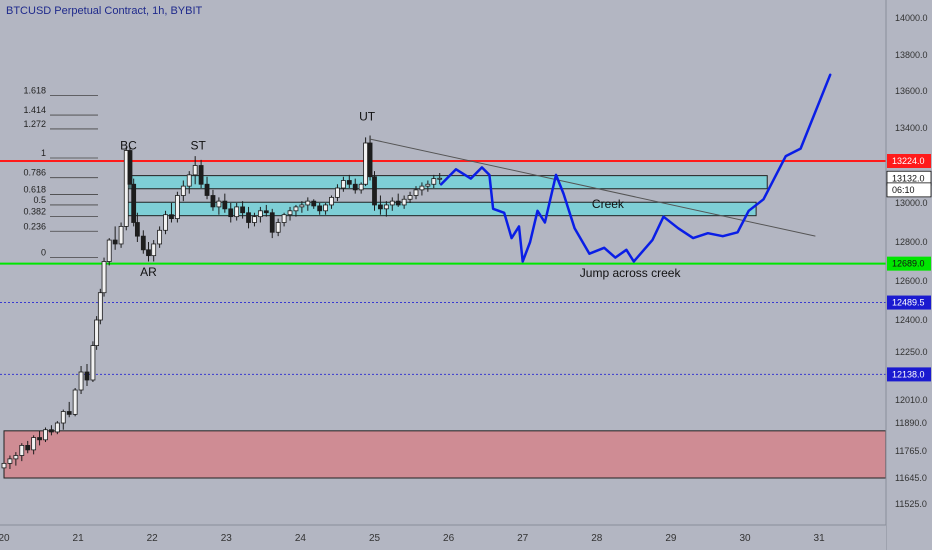 The image size is (932, 550). I want to click on y-tick-label: 13600.0, so click(911, 91).